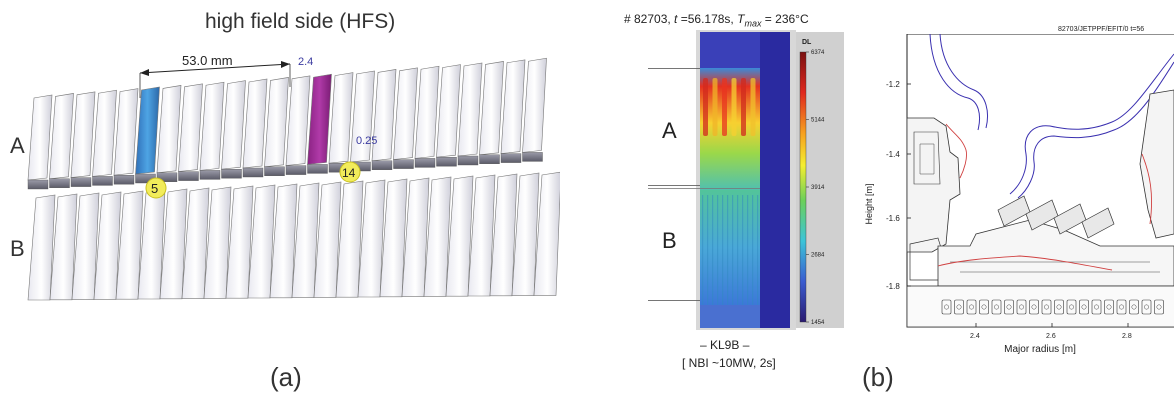 This screenshot has height=405, width=1174. I want to click on axis-ticks: -1.2 -1.4 -1.6 -1.8 2.4 2.6 2.8, so click(1009, 210).